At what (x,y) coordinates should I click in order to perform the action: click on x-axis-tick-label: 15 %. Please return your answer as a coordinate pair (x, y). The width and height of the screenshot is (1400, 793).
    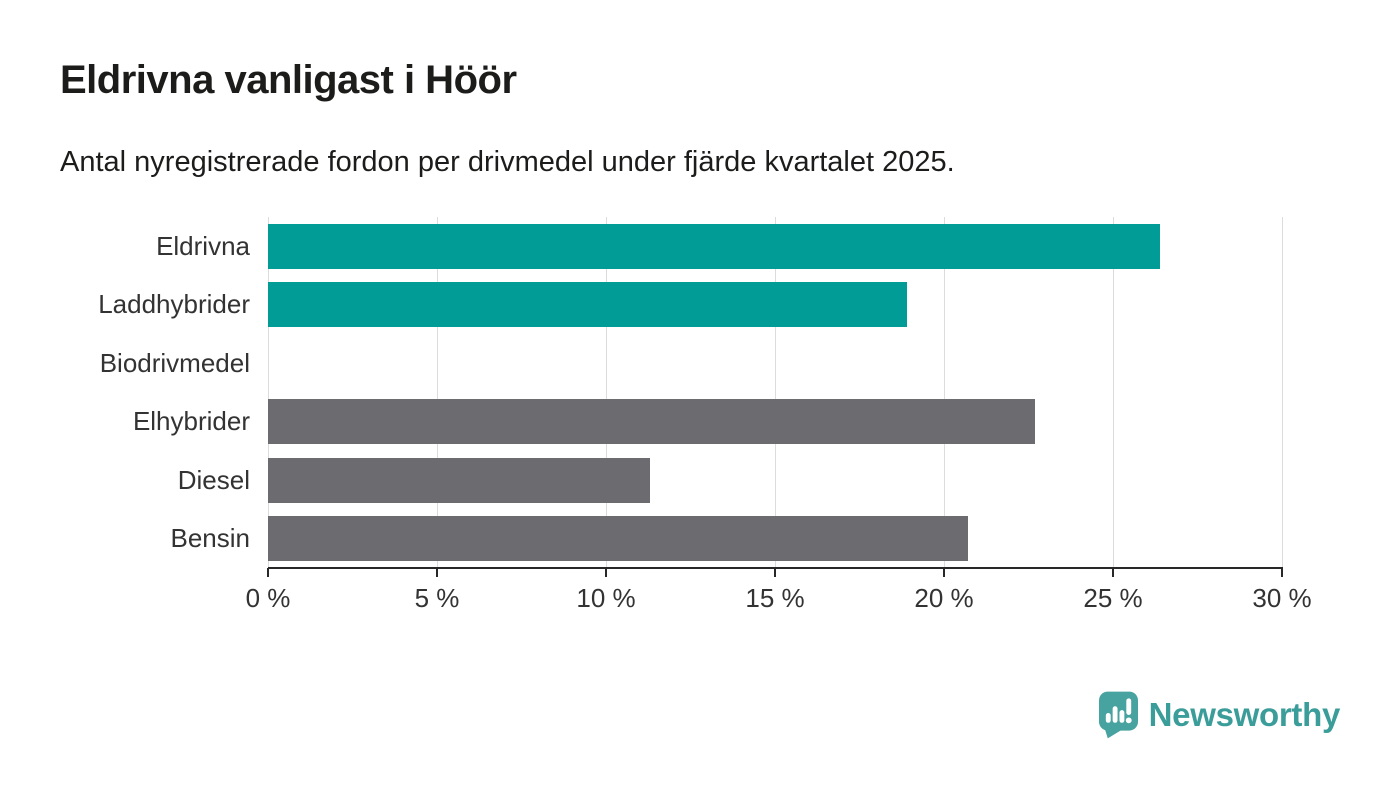
    Looking at the image, I should click on (775, 598).